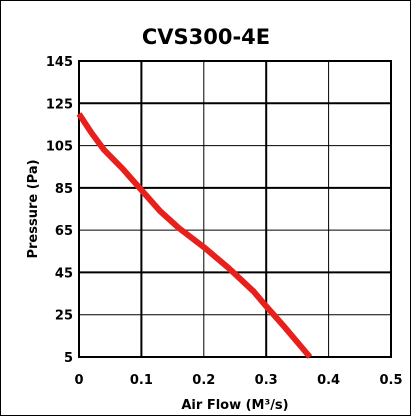  What do you see at coordinates (328, 380) in the screenshot?
I see `x-tick-label: 0.4` at bounding box center [328, 380].